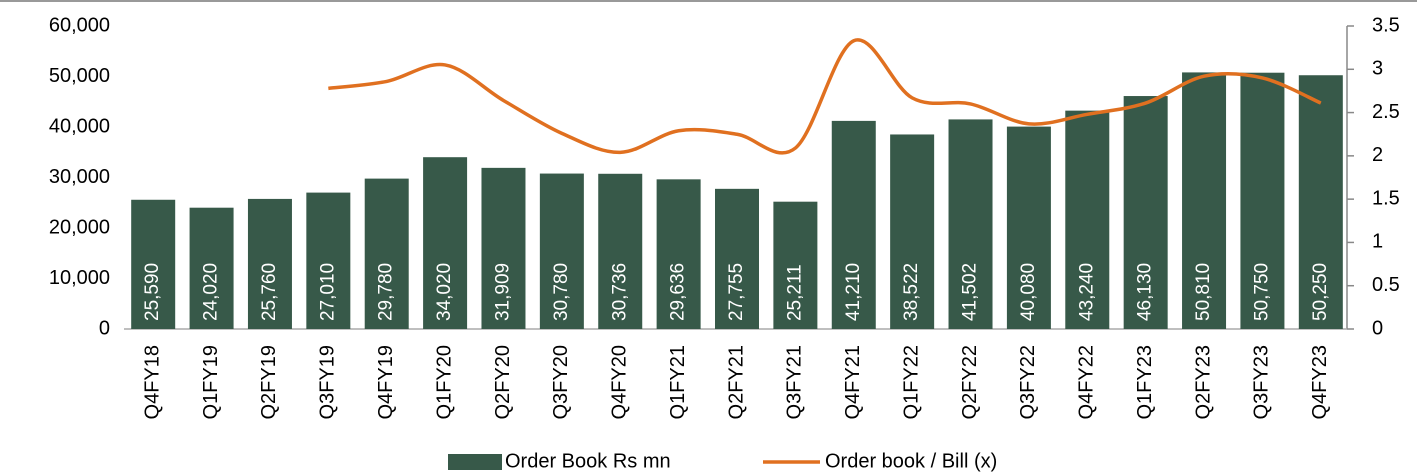 Image resolution: width=1417 pixels, height=473 pixels. Describe the element at coordinates (444, 382) in the screenshot. I see `x-tick-label: Q1FY20` at that location.